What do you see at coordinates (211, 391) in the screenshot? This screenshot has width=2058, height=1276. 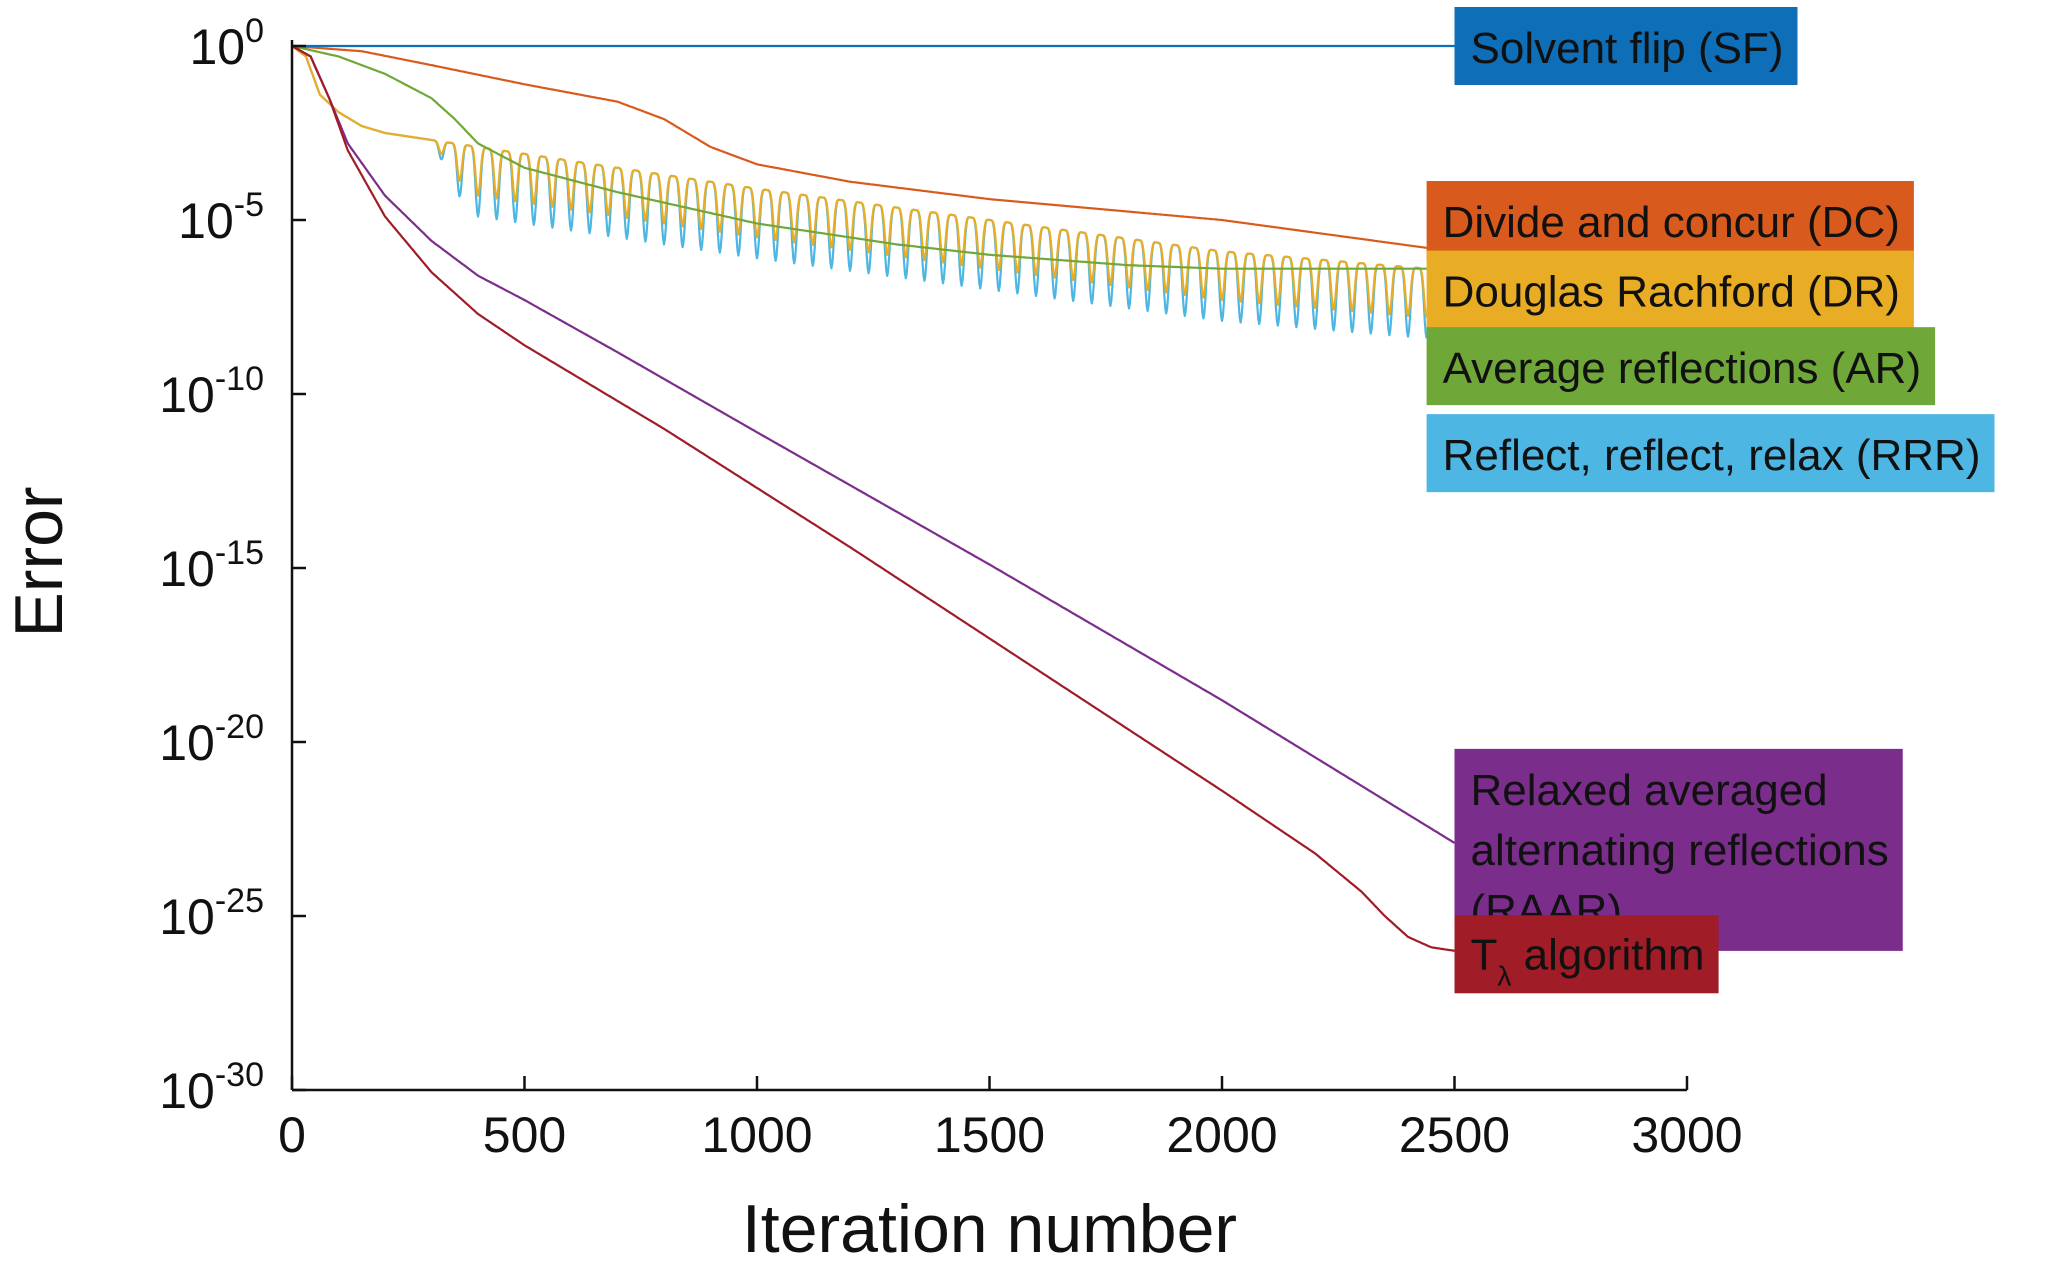 I see `y-tick-label: 10⁻¹⁰` at bounding box center [211, 391].